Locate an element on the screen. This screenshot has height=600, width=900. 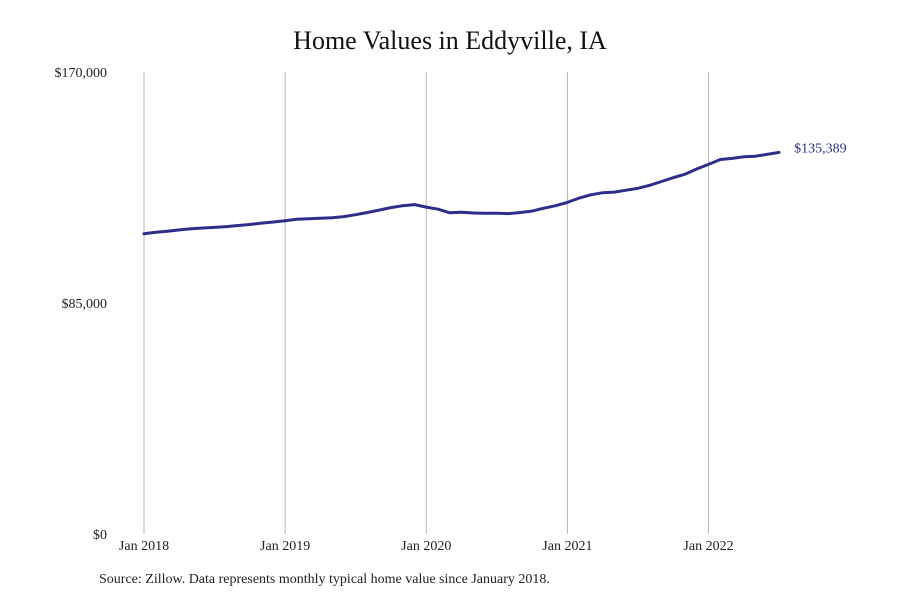
y-tick-label: $85,000 is located at coordinates (85, 304).